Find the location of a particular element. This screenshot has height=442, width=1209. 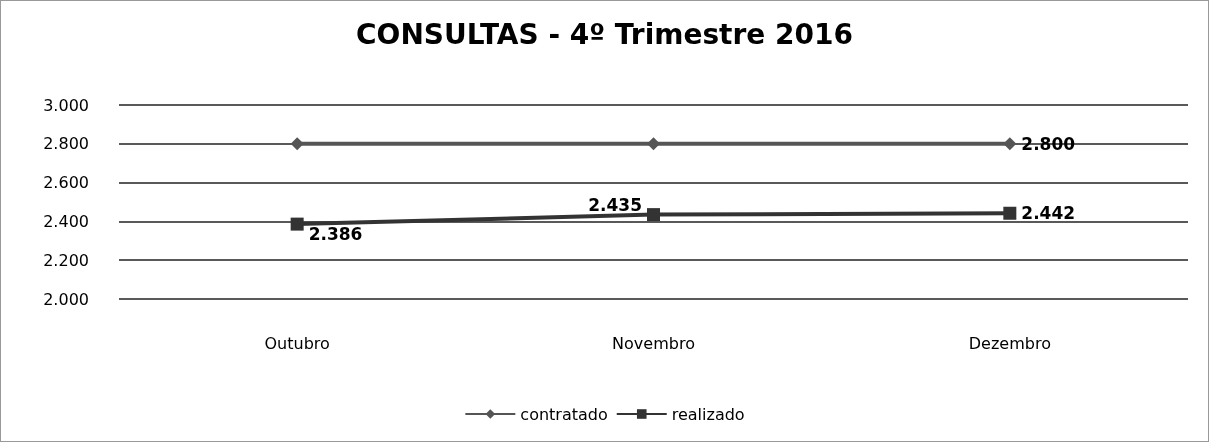

x-tick-label: Novembro is located at coordinates (653, 343).